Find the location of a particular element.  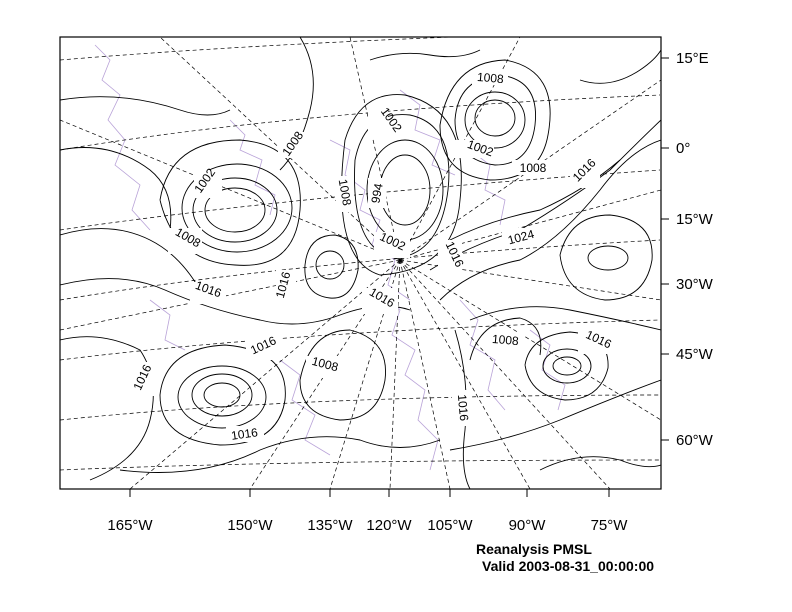

lat-label: 30°W is located at coordinates (695, 284).